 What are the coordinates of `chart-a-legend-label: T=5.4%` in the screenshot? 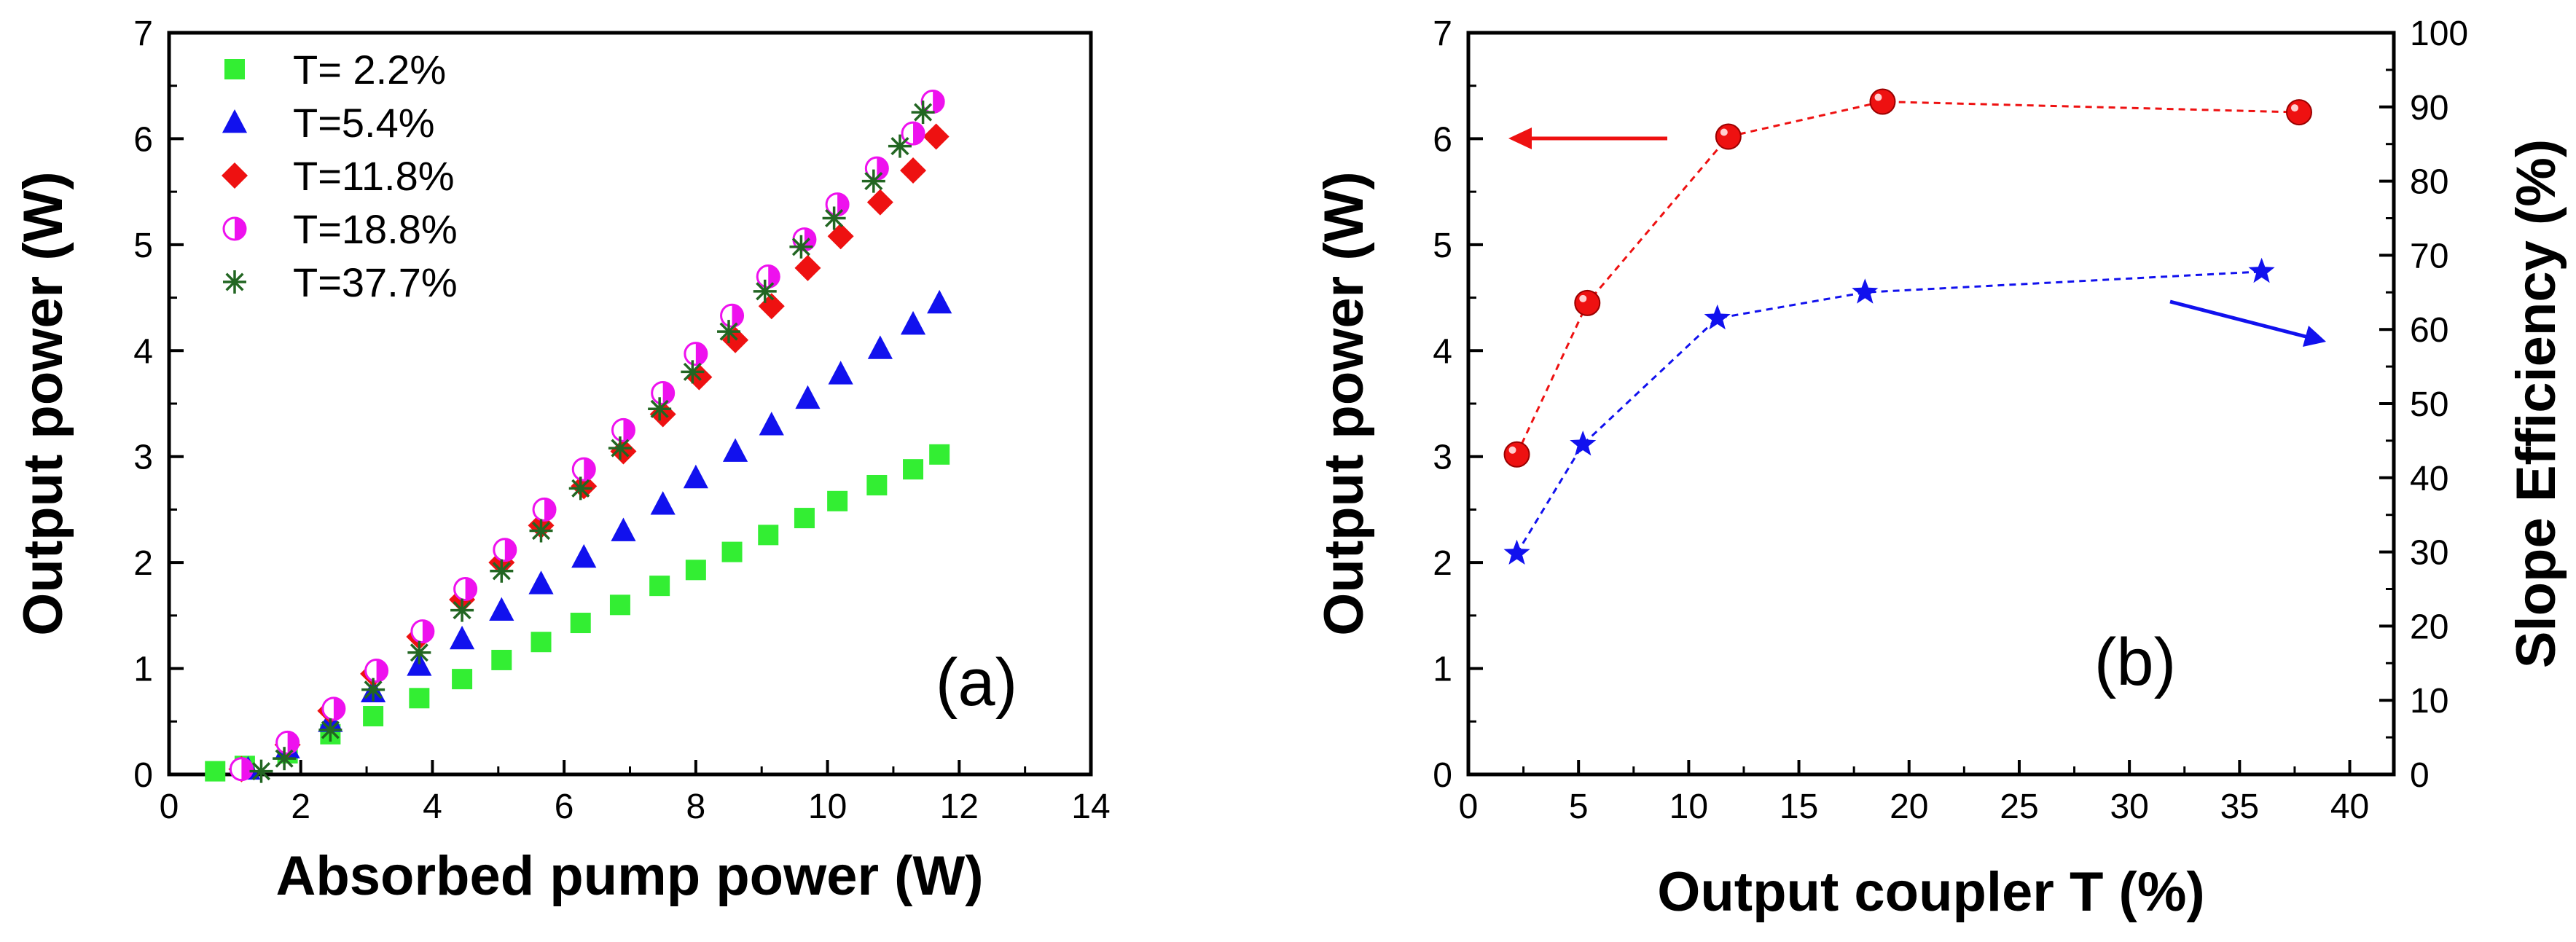 It's located at (364, 123).